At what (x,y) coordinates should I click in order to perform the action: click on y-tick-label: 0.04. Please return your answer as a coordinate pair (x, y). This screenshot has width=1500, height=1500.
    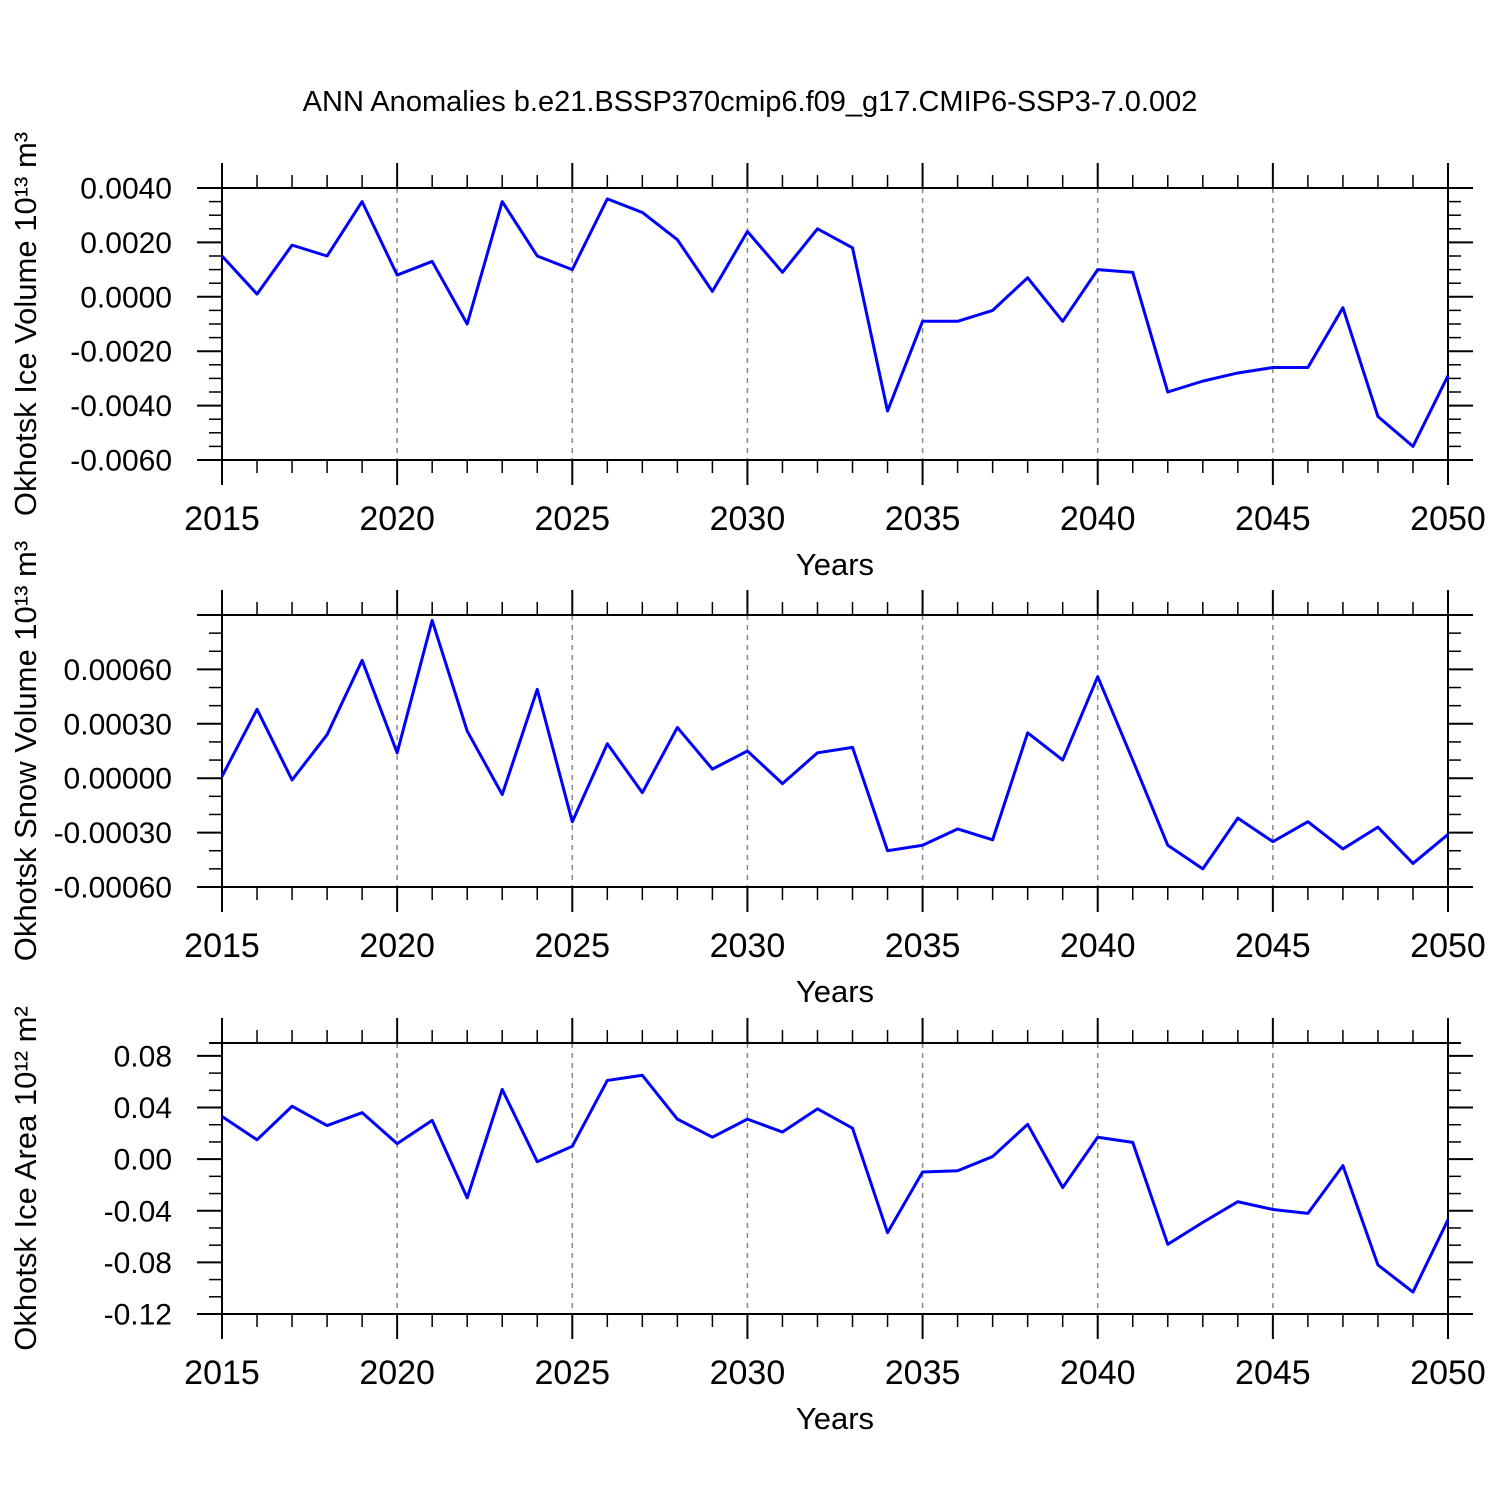
    Looking at the image, I should click on (143, 1108).